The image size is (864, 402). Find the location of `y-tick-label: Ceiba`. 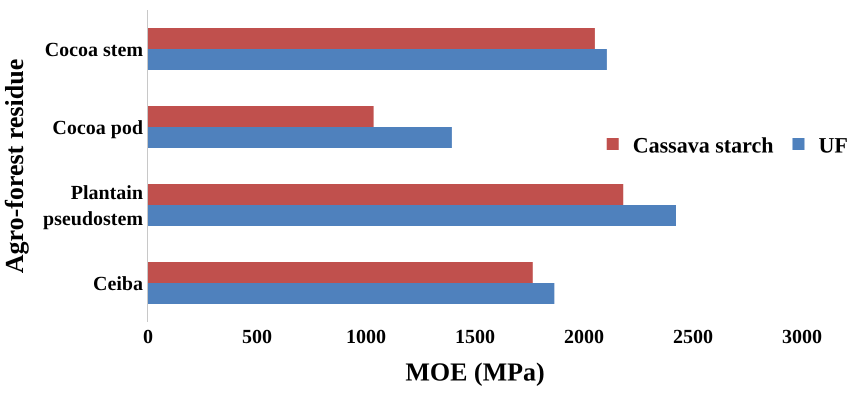

y-tick-label: Ceiba is located at coordinates (118, 284).